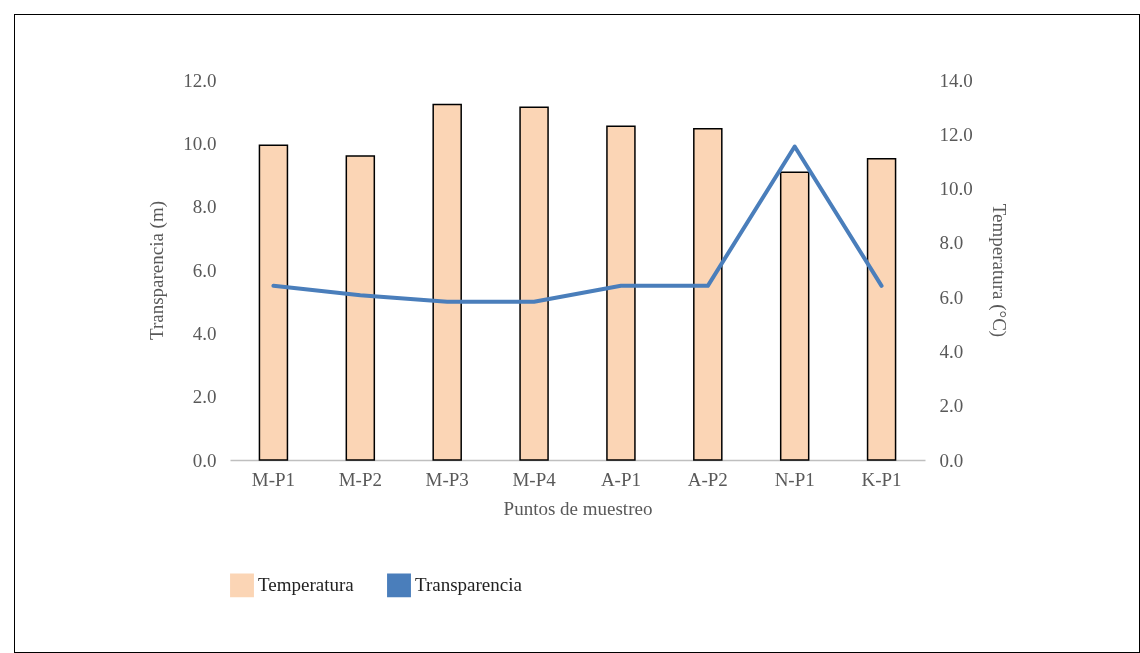  I want to click on x-tick-label: M-P4, so click(534, 479).